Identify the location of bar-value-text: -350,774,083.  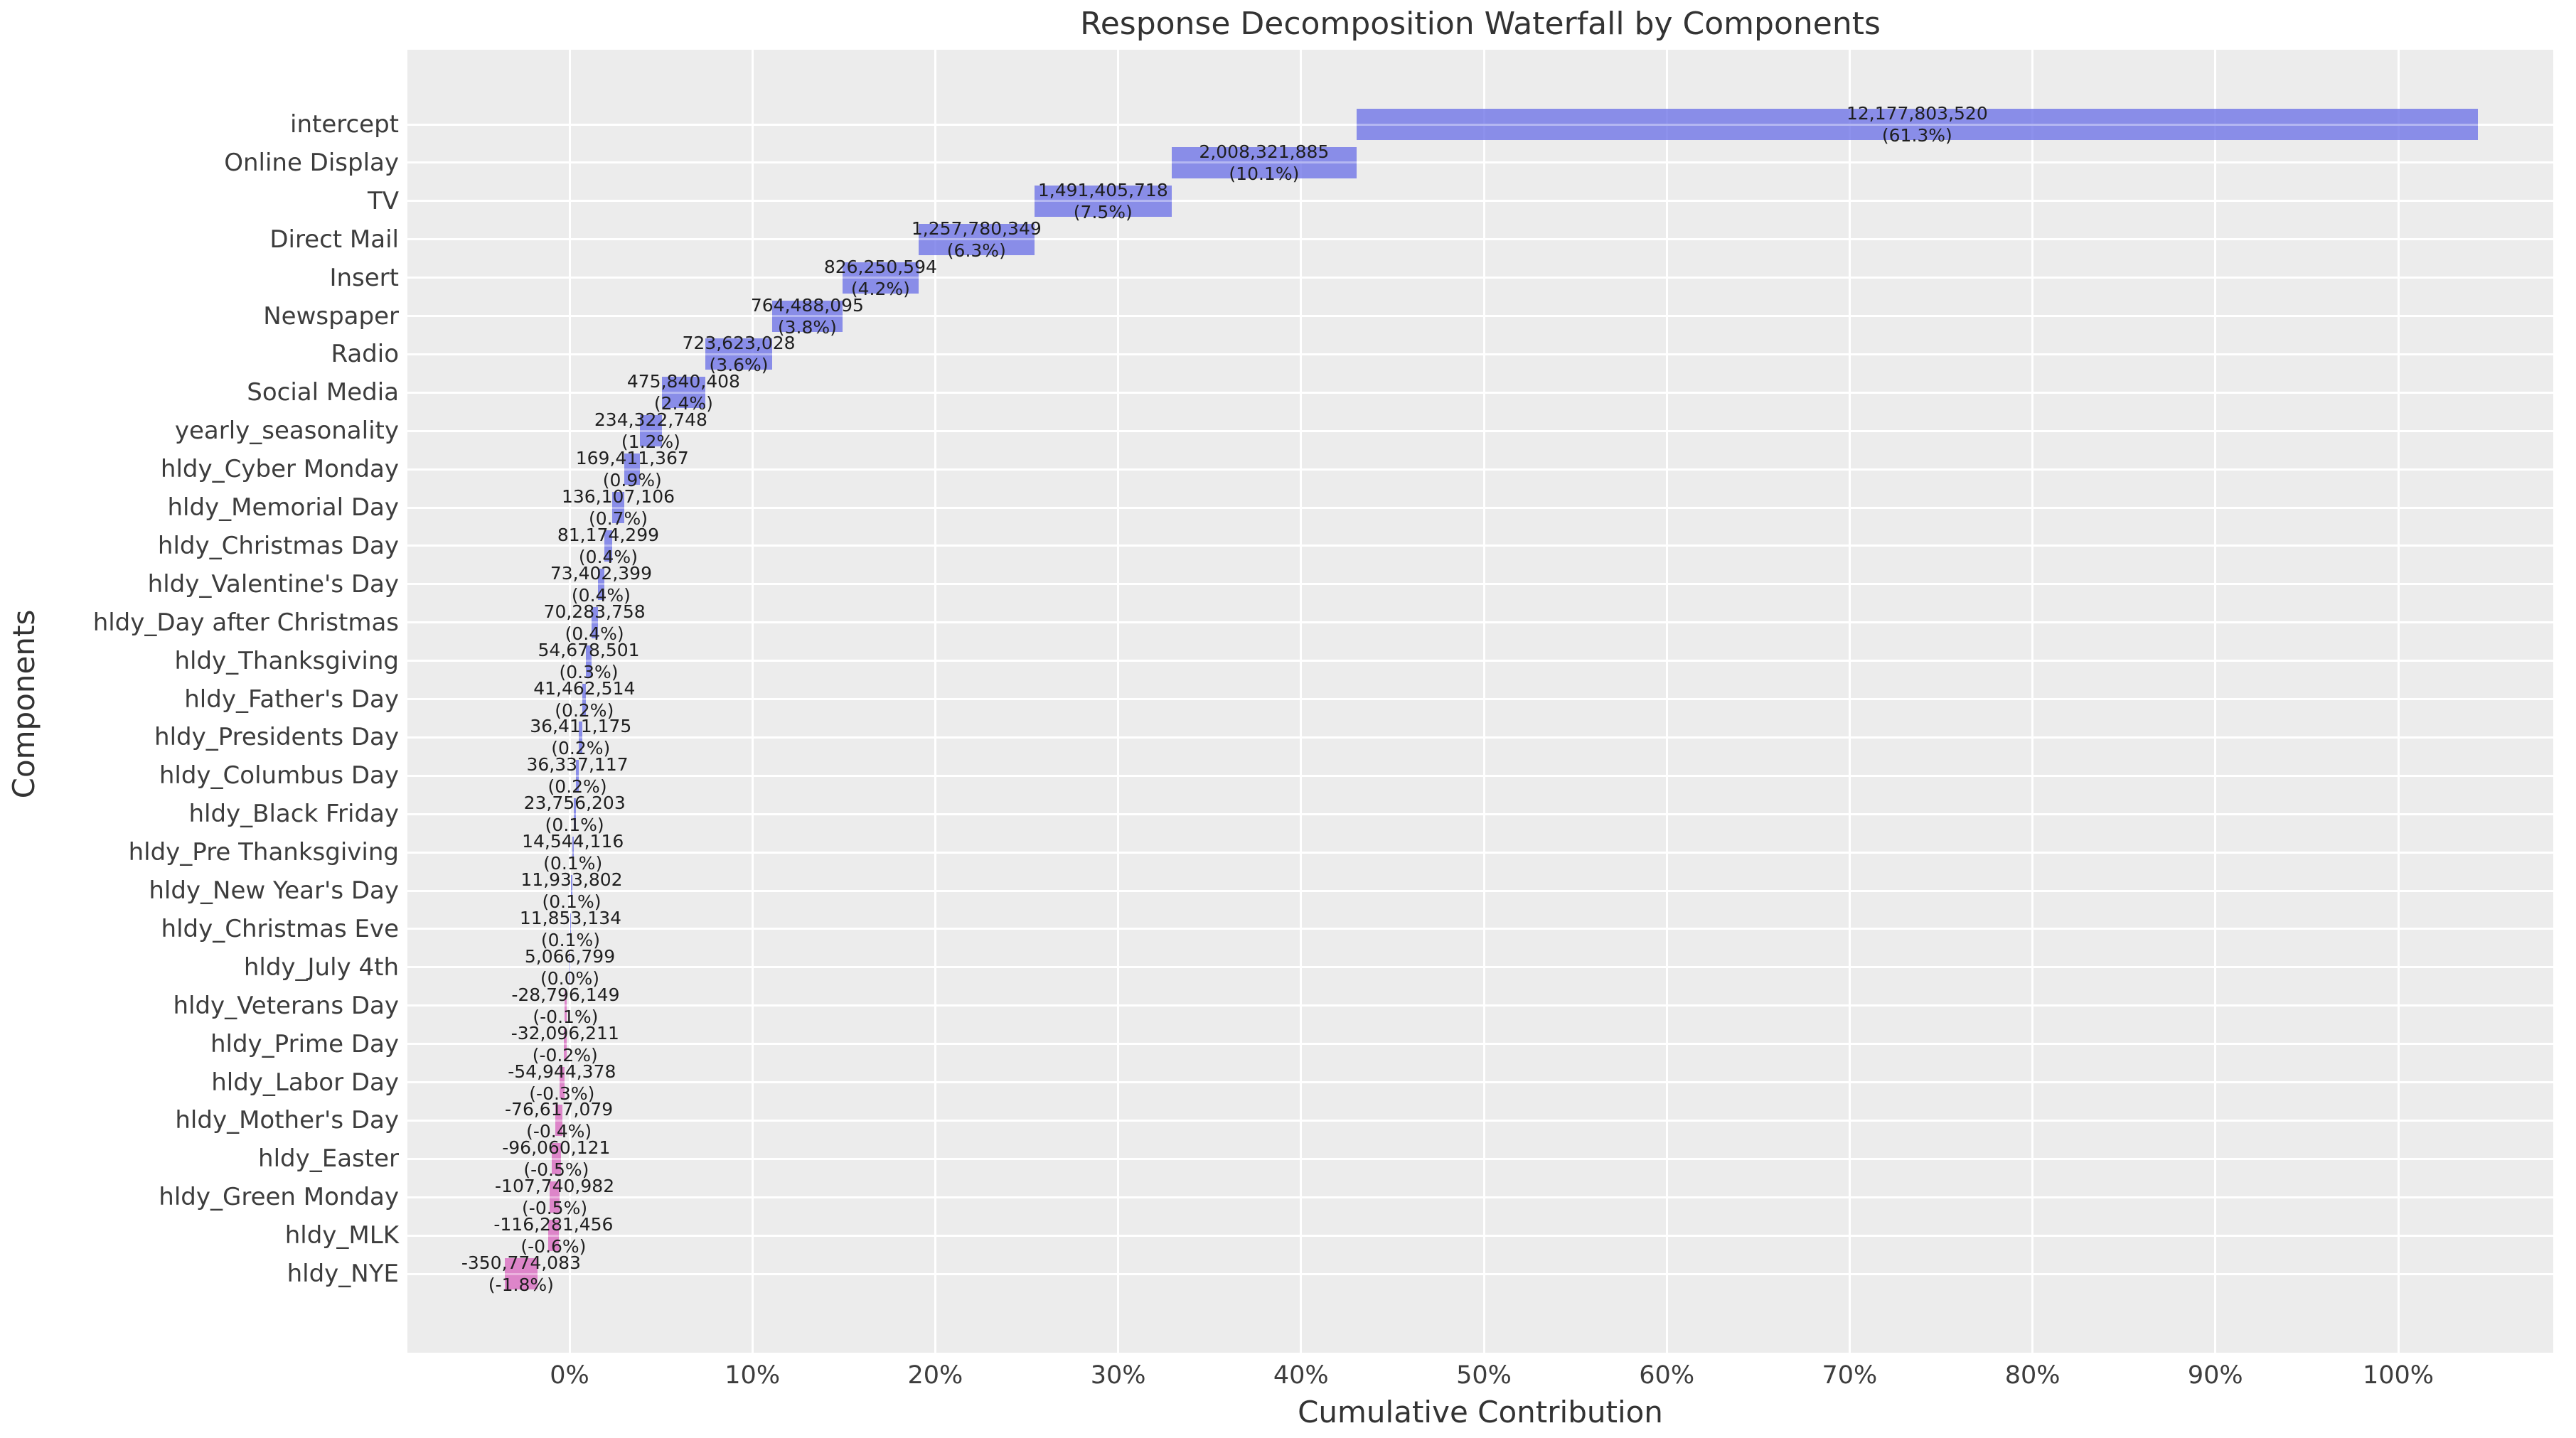
(521, 1262).